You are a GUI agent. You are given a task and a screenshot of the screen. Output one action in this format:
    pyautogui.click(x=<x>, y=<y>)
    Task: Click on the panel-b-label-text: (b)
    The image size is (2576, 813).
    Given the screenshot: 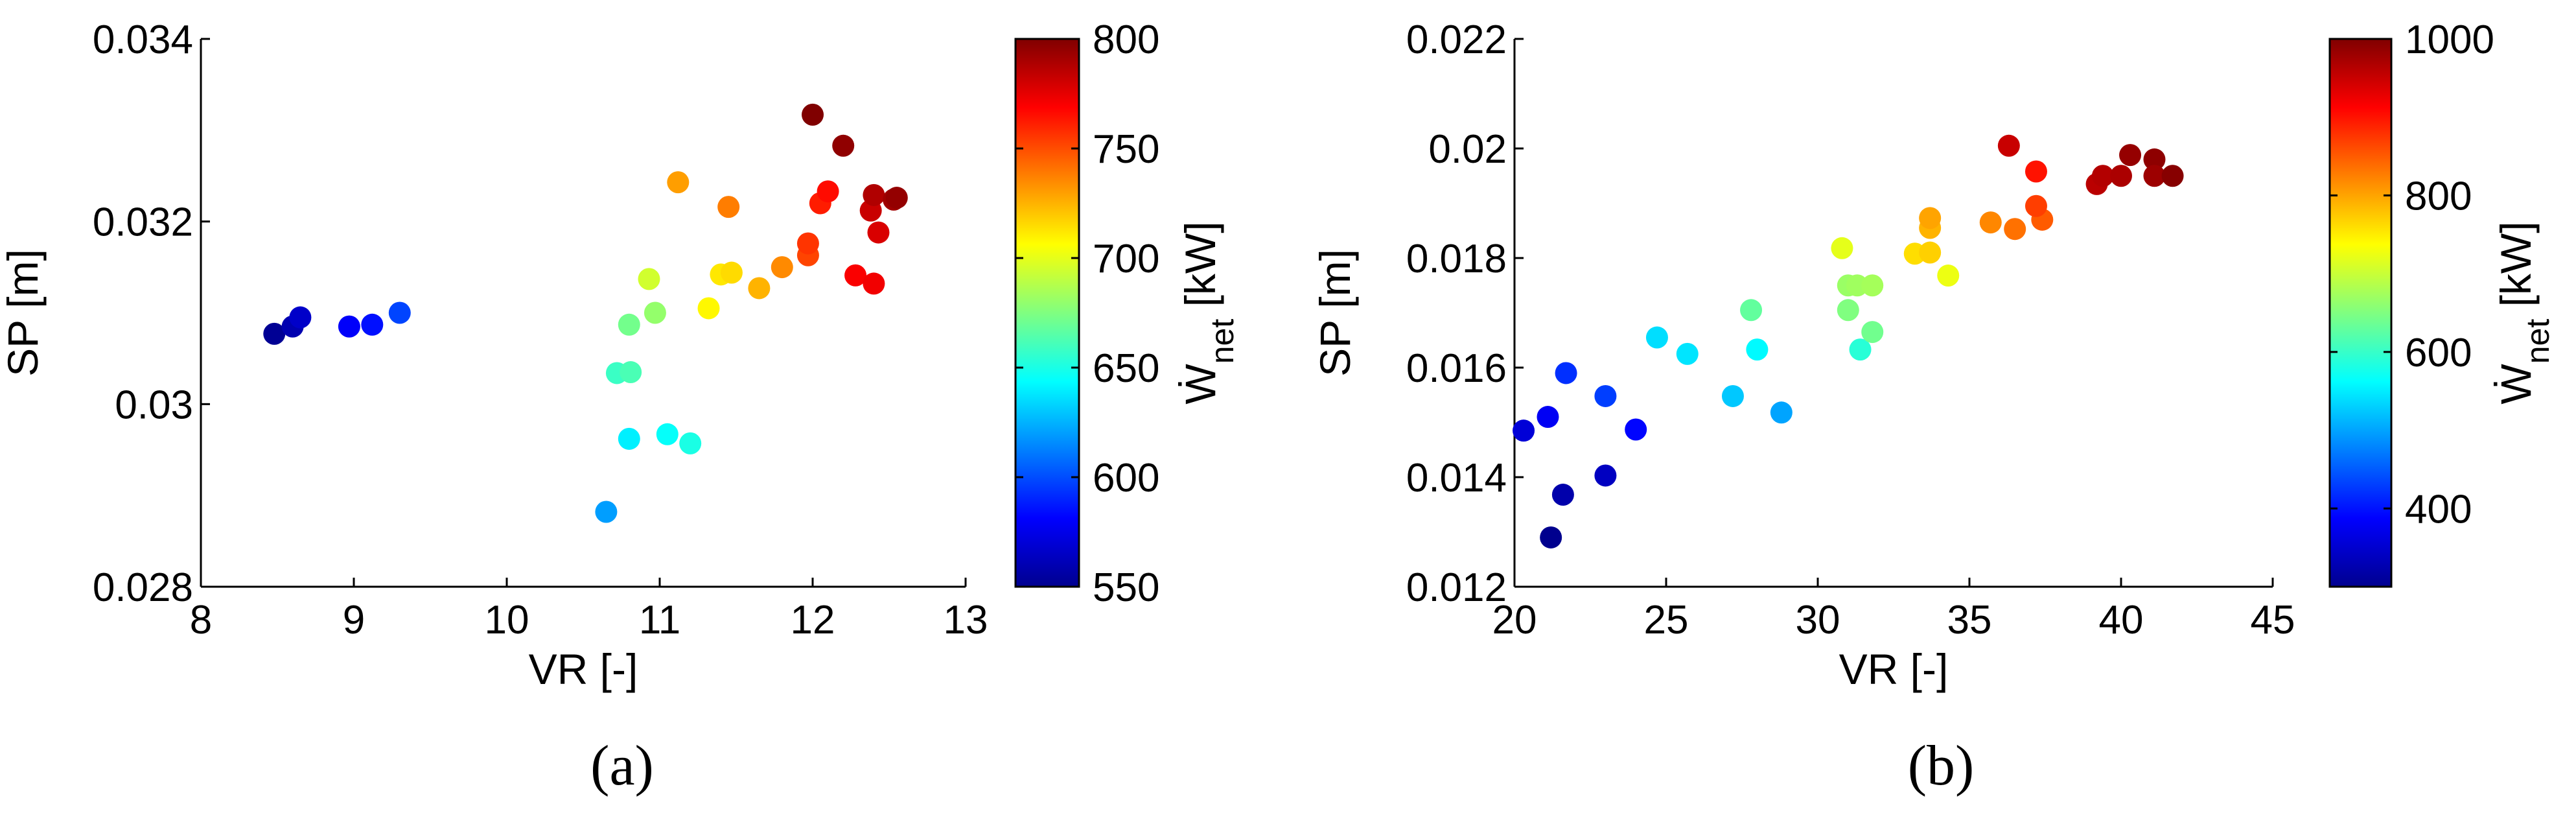 What is the action you would take?
    pyautogui.click(x=1942, y=766)
    